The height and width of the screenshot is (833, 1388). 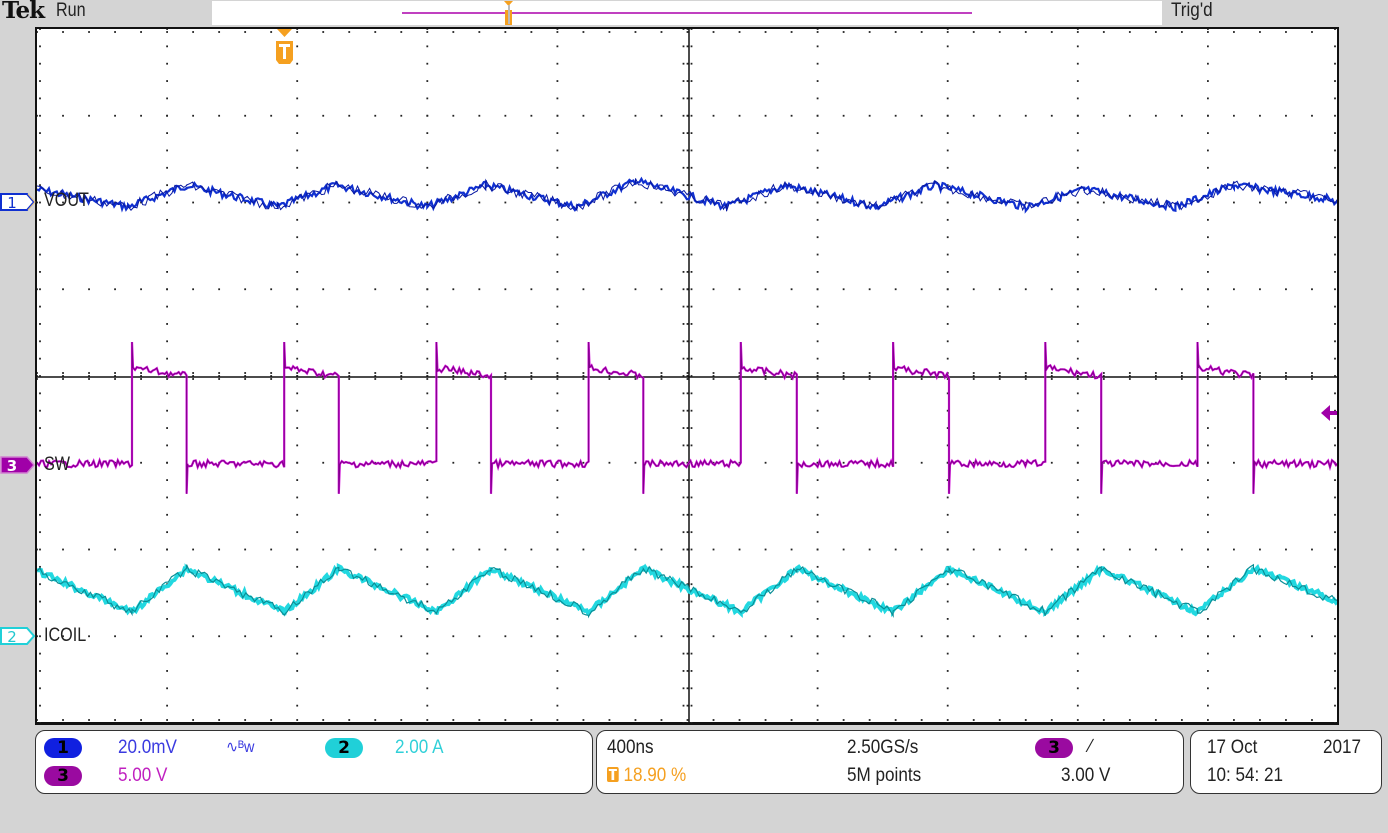 What do you see at coordinates (1329, 413) in the screenshot?
I see `trigger-level-arrow-icon` at bounding box center [1329, 413].